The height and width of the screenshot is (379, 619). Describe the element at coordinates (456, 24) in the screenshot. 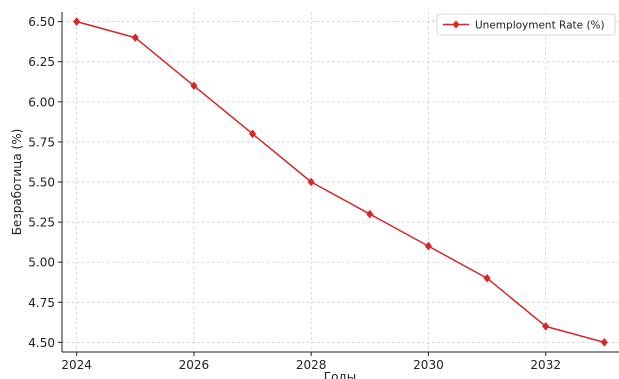

I see `legend-marker-icon` at that location.